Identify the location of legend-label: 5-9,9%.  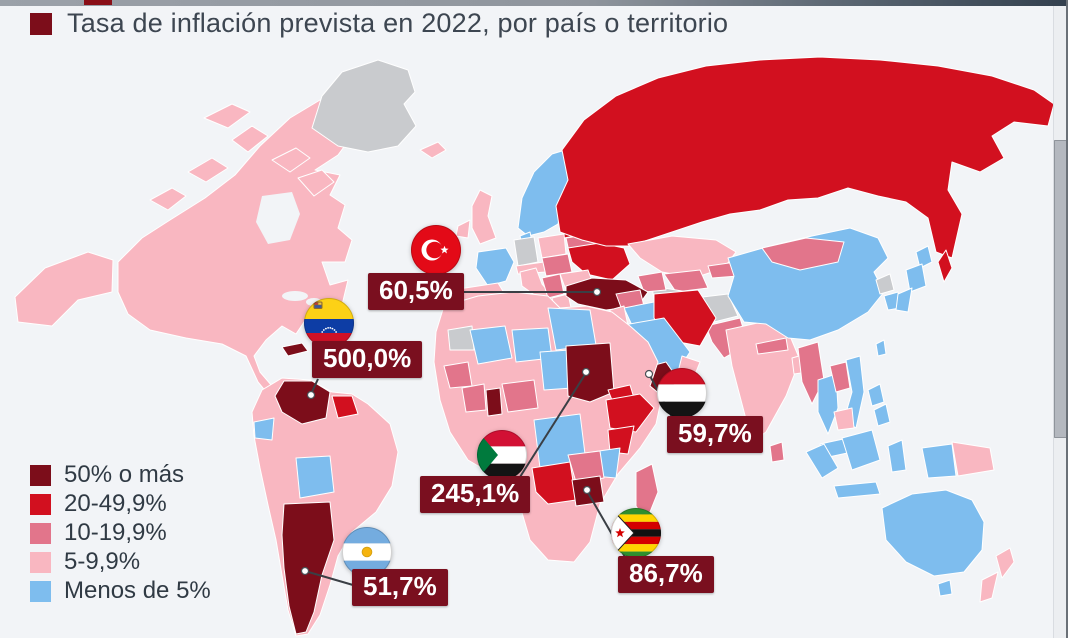
(102, 561).